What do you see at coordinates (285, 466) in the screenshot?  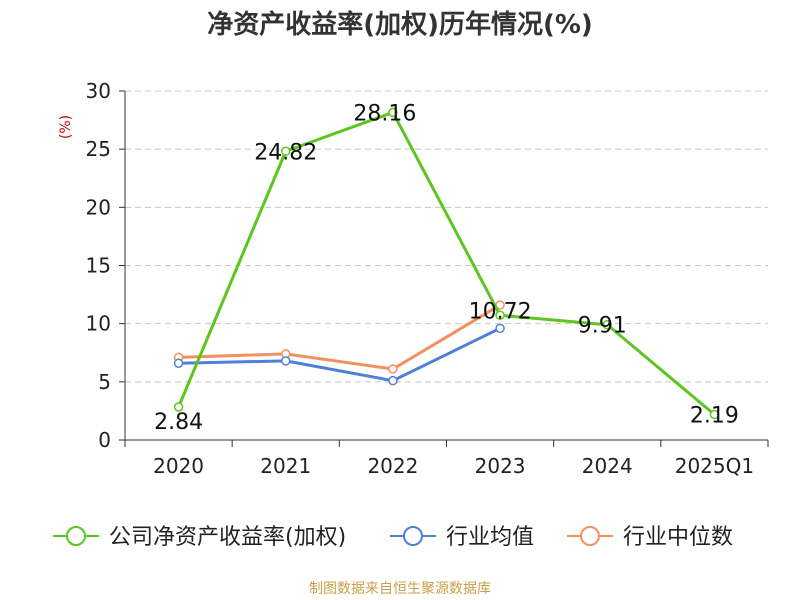 I see `x-tick-label: 2021` at bounding box center [285, 466].